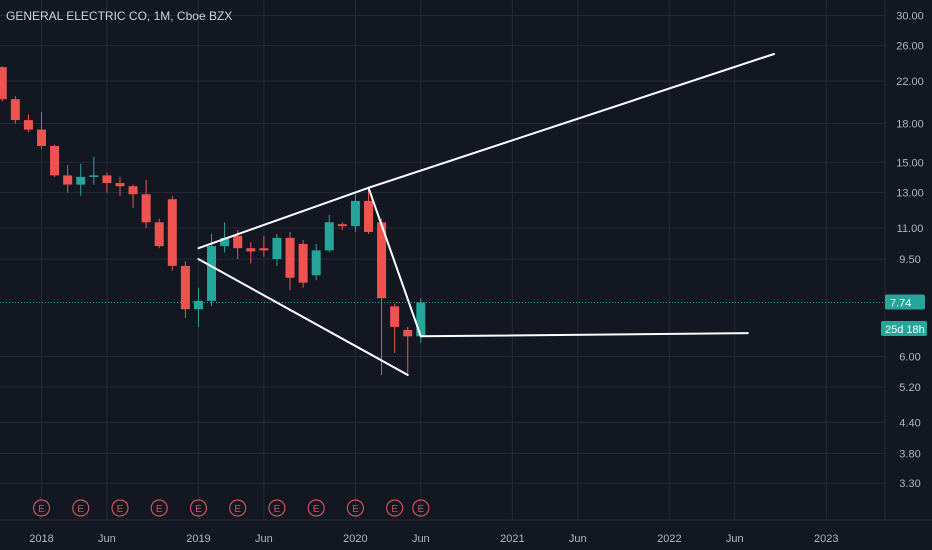  I want to click on price-tick-label: 4.40, so click(909, 423).